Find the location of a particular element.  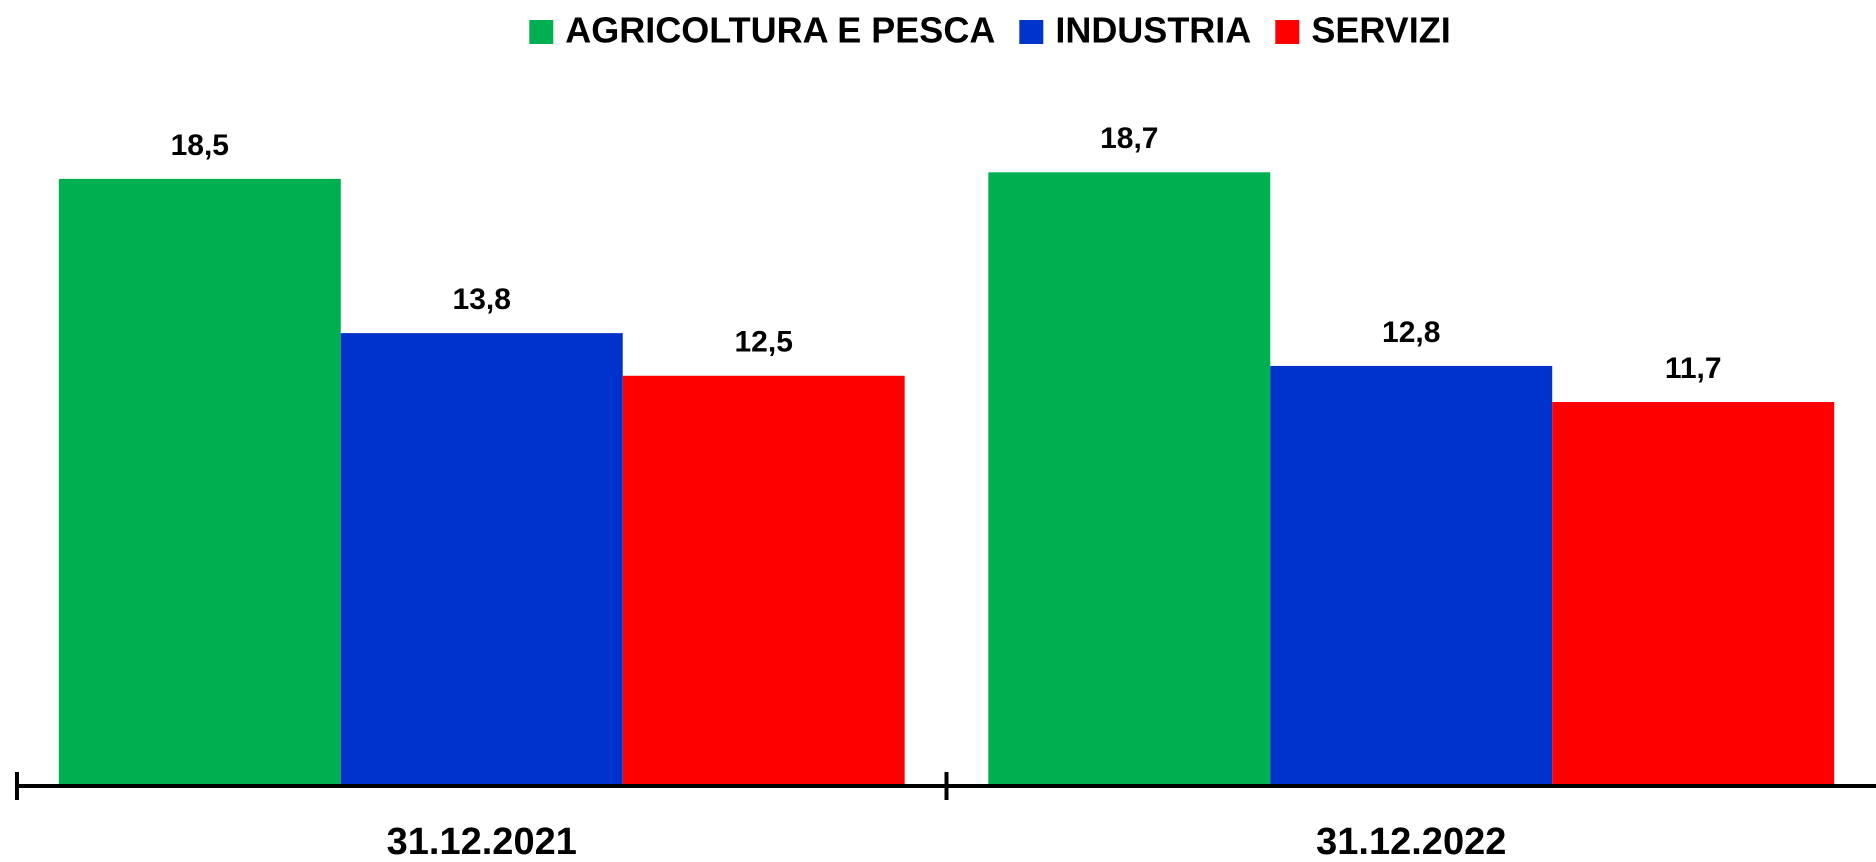

value-label: 11,7 is located at coordinates (1693, 368).